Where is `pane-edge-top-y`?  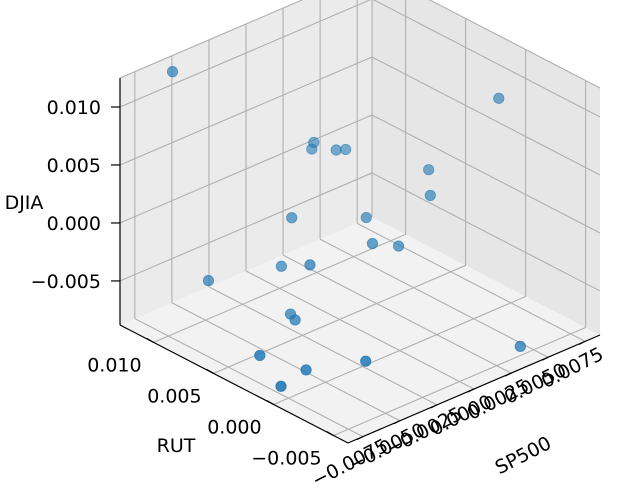
pane-edge-top-y is located at coordinates (211, 39).